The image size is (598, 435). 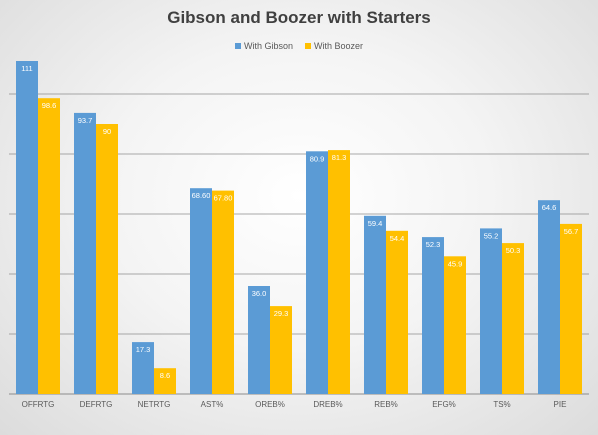 What do you see at coordinates (143, 349) in the screenshot?
I see `data-label-gibson: 17.3` at bounding box center [143, 349].